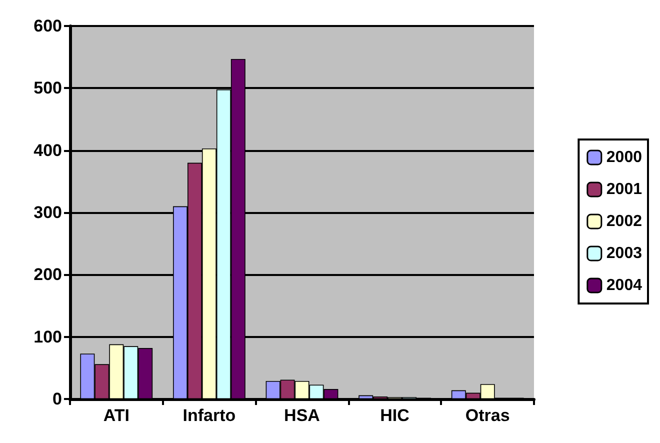 This screenshot has height=443, width=660. Describe the element at coordinates (48, 26) in the screenshot. I see `y-tick-label: 600` at that location.